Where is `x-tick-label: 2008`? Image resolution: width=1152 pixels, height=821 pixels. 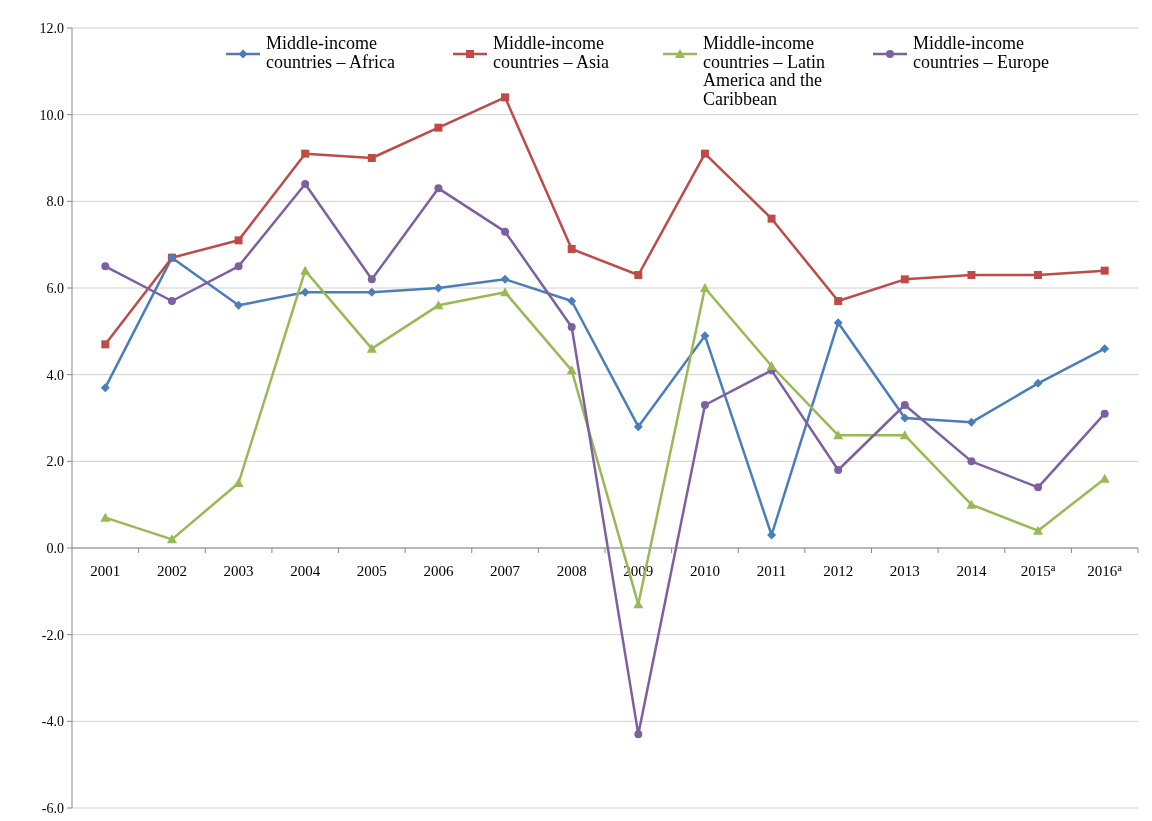 x-tick-label: 2008 is located at coordinates (571, 571).